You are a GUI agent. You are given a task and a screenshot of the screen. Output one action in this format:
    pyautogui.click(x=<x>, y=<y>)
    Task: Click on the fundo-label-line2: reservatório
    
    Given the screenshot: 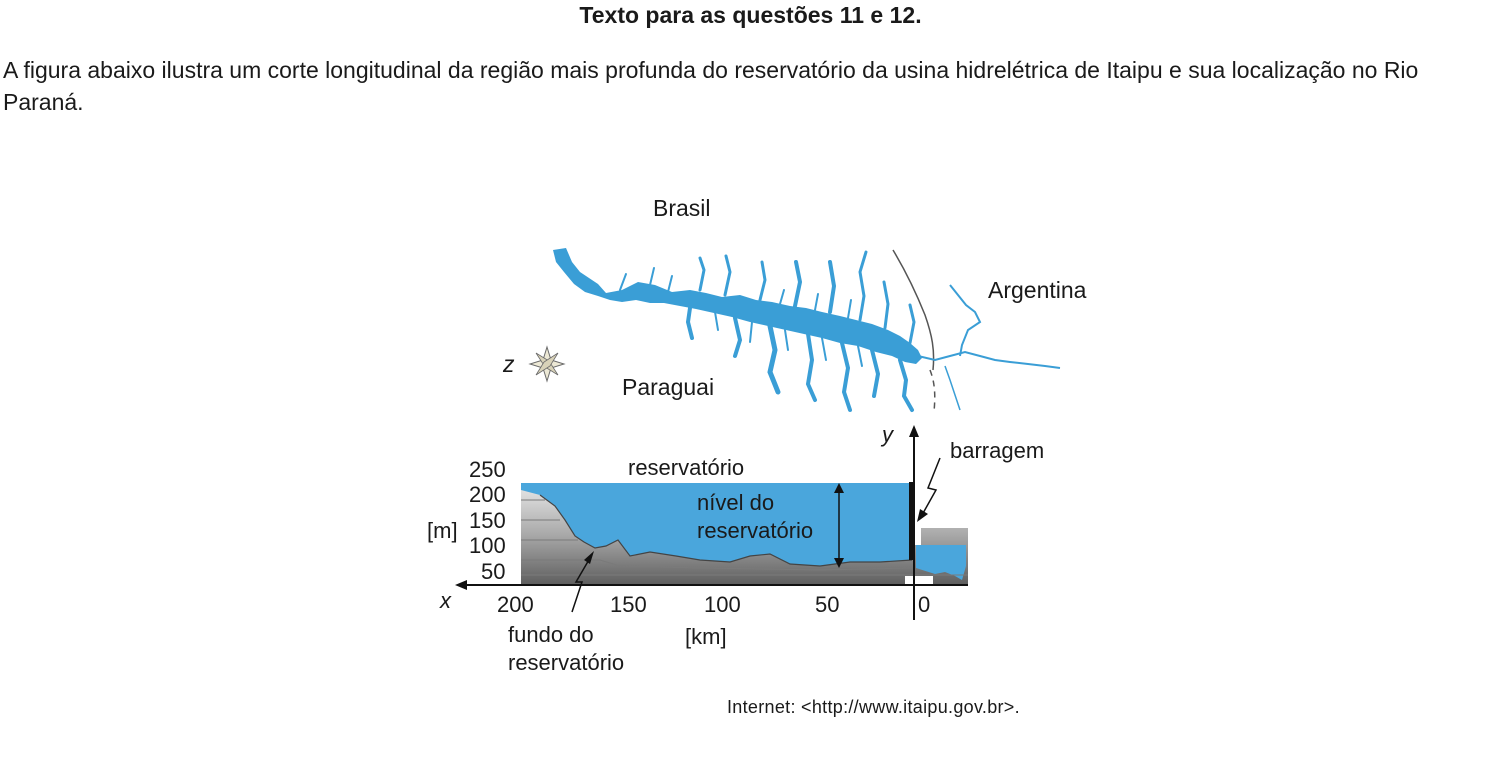 What is the action you would take?
    pyautogui.click(x=566, y=662)
    